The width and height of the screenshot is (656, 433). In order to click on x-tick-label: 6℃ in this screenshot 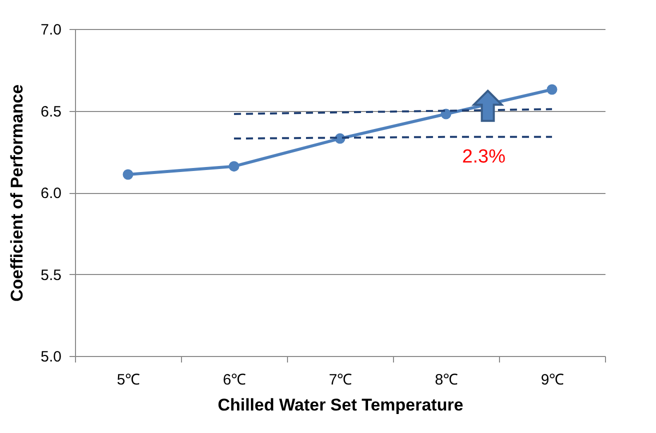, I will do `click(234, 380)`.